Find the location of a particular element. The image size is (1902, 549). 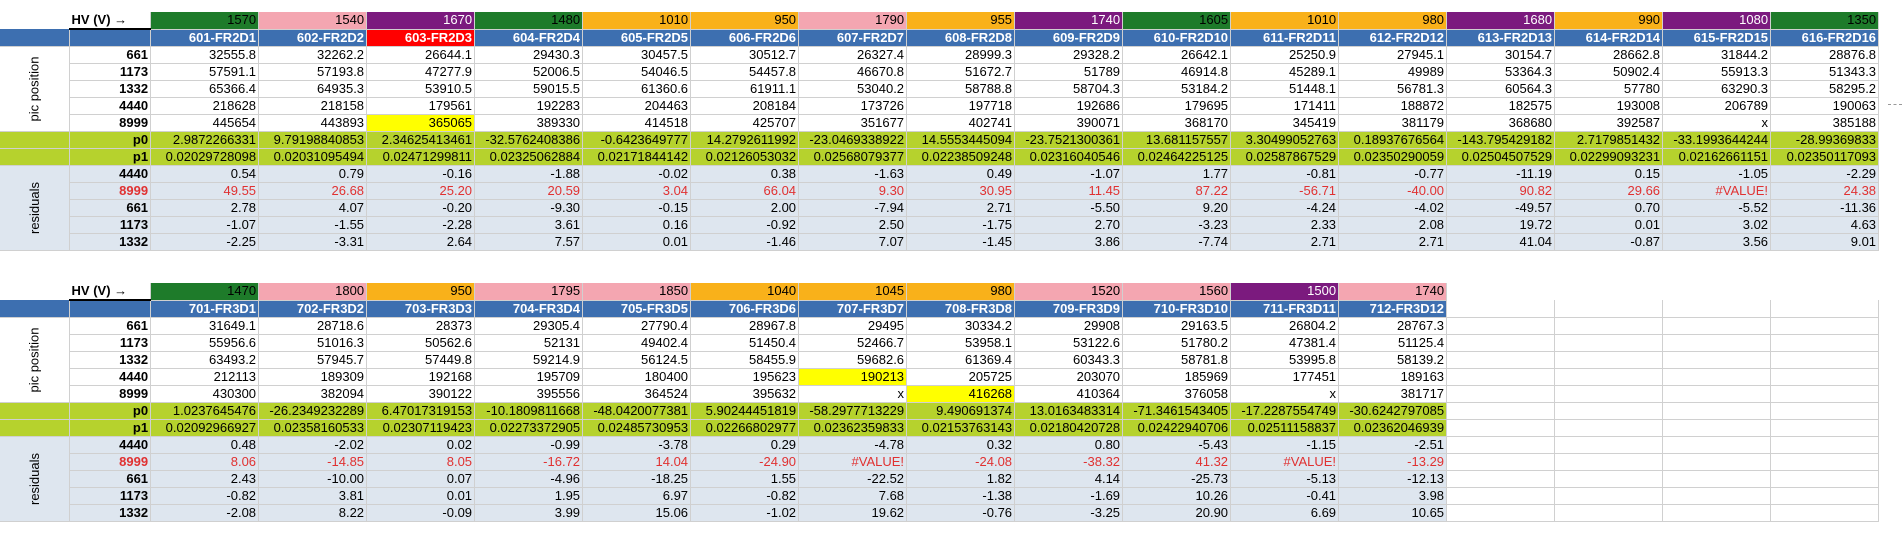

residual-cell: 0.16 is located at coordinates (637, 225).